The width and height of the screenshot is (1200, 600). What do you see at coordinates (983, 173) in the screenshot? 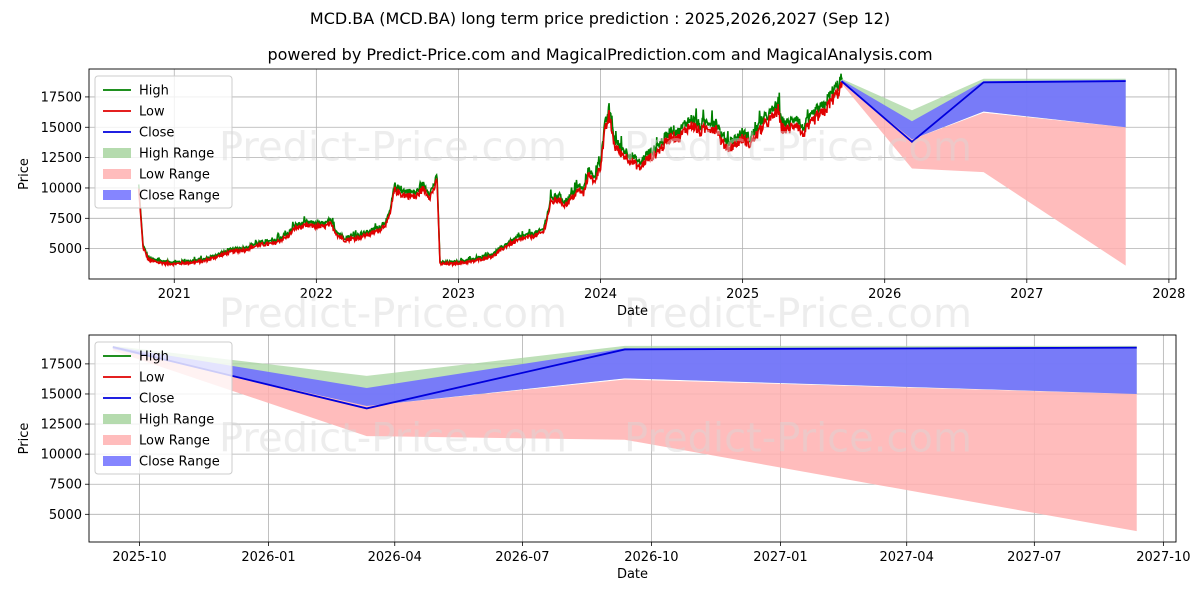
I see `low-range-band` at bounding box center [983, 173].